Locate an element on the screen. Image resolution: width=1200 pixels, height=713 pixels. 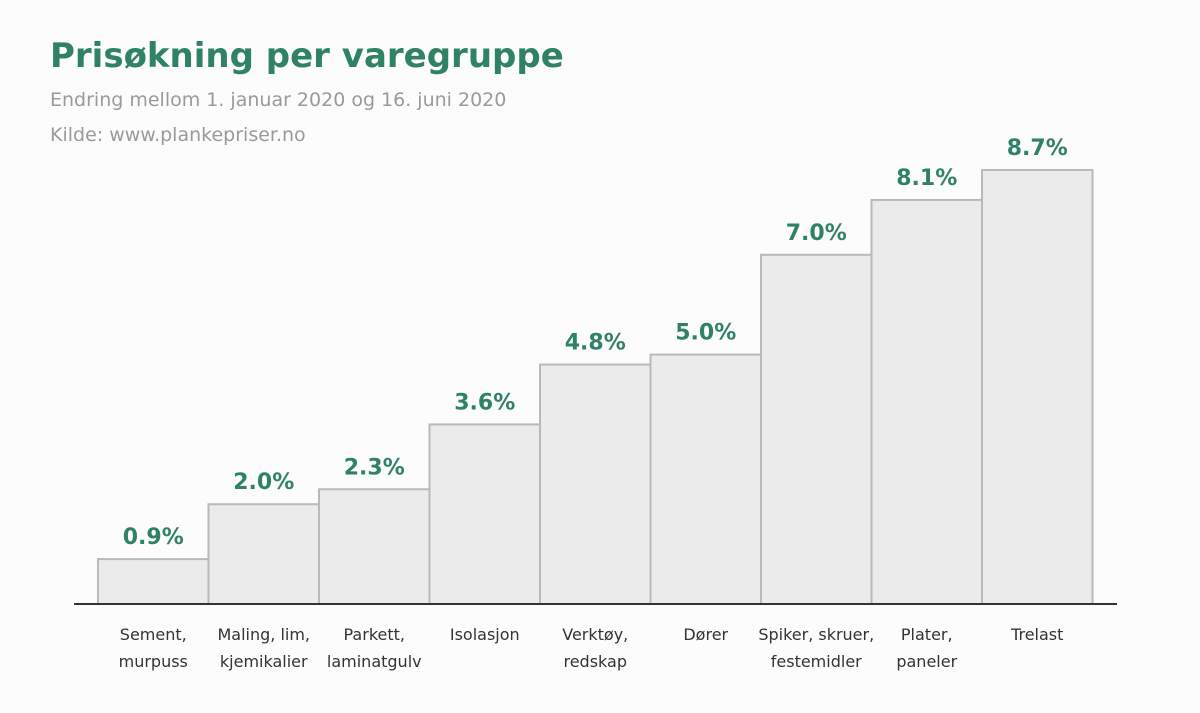
category-label-line: Plater, is located at coordinates (927, 634).